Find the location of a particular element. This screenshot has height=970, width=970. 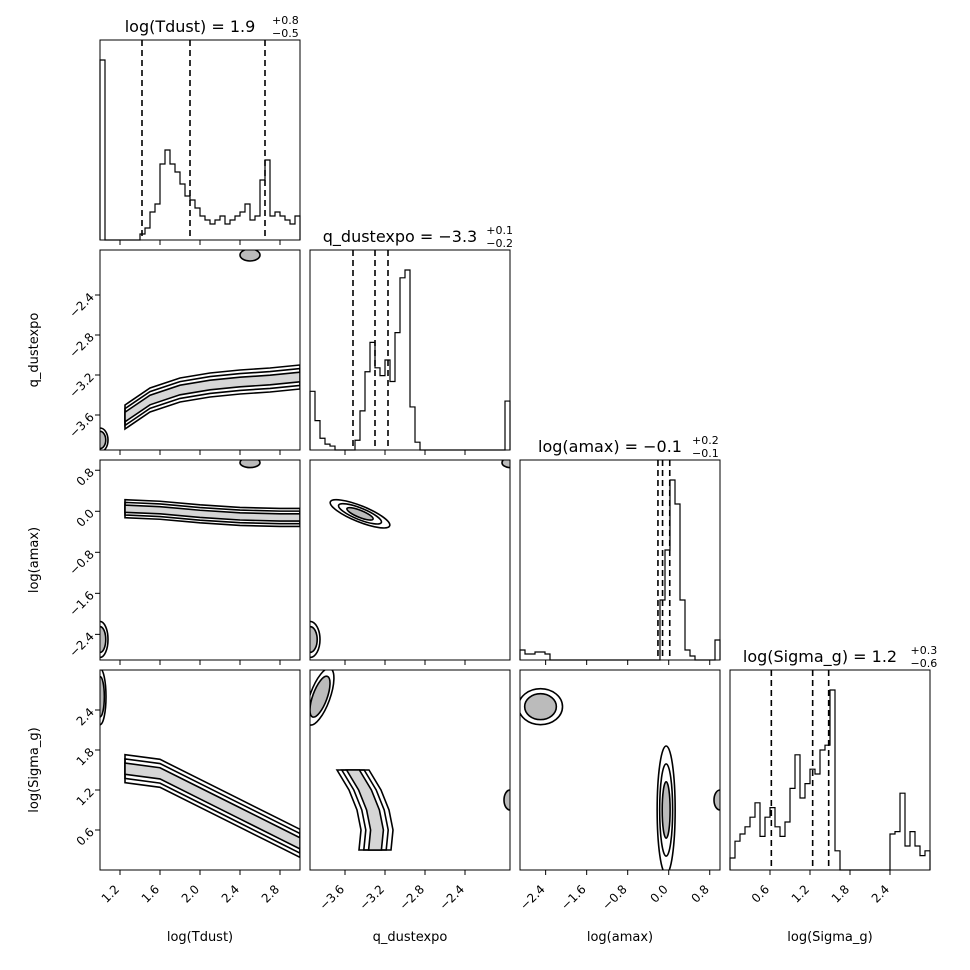

histogram-panel-0: log(Tdust) = 1.9 +0.8−0.5 is located at coordinates (200, 127).